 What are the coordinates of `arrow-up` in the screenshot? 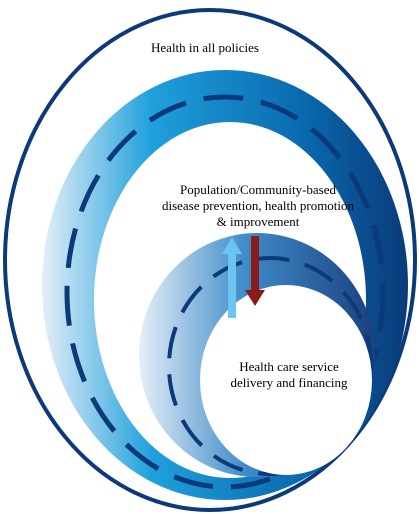 It's located at (232, 277).